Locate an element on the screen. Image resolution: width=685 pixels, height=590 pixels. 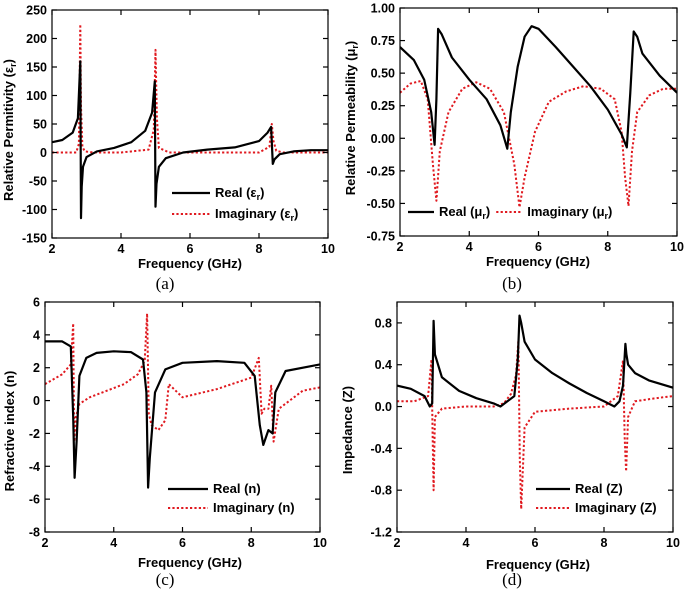
y-tick-label: -8 is located at coordinates (34, 533).